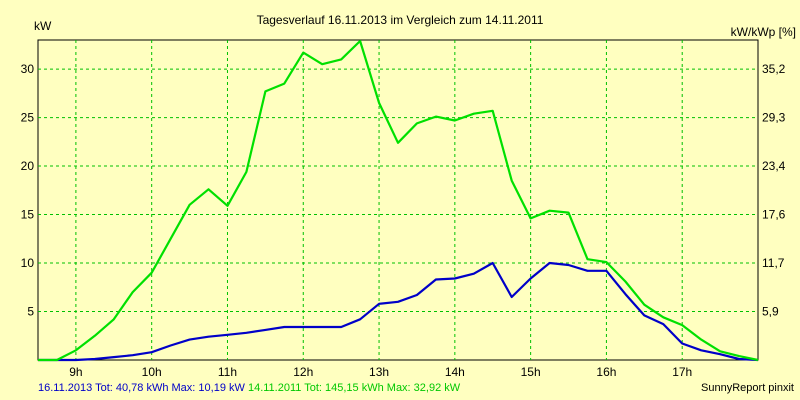 The width and height of the screenshot is (800, 400). I want to click on x-tick-label: 11h, so click(227, 372).